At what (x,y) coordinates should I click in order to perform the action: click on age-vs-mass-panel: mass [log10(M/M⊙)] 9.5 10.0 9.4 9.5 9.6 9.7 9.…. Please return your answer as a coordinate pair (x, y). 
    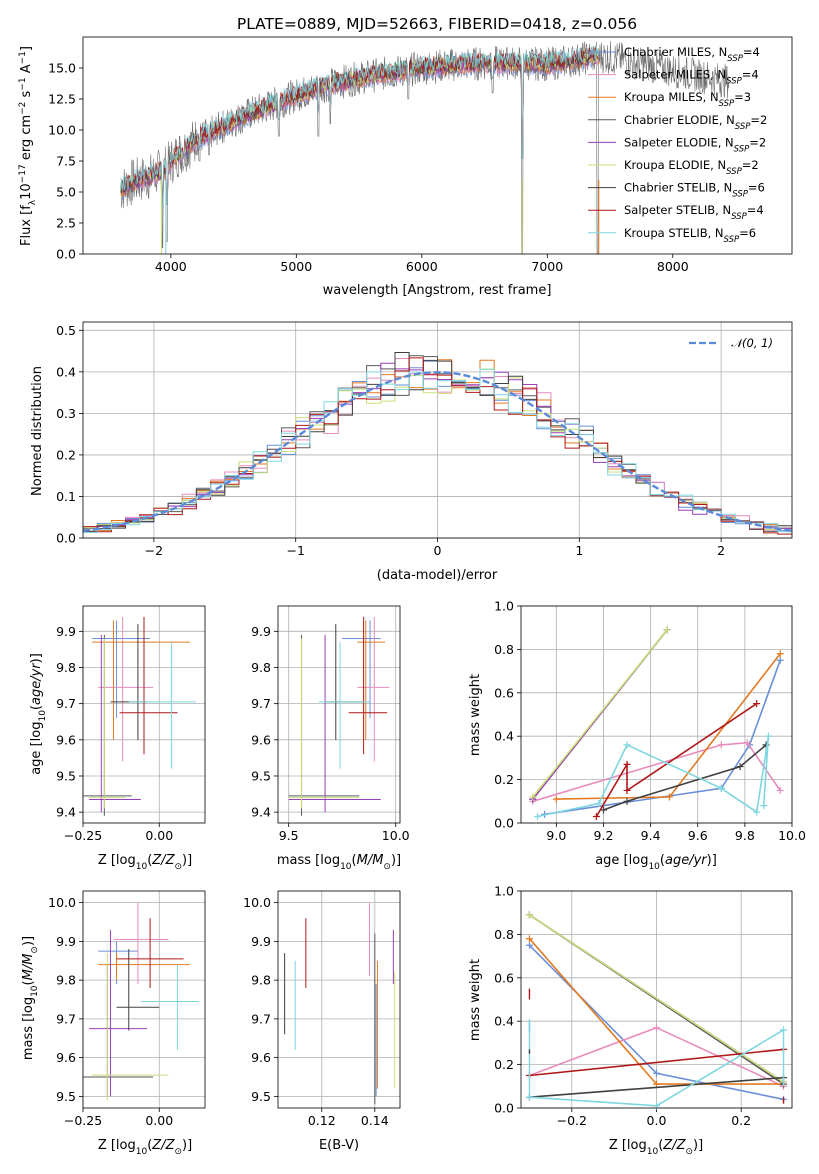
    Looking at the image, I should click on (330, 738).